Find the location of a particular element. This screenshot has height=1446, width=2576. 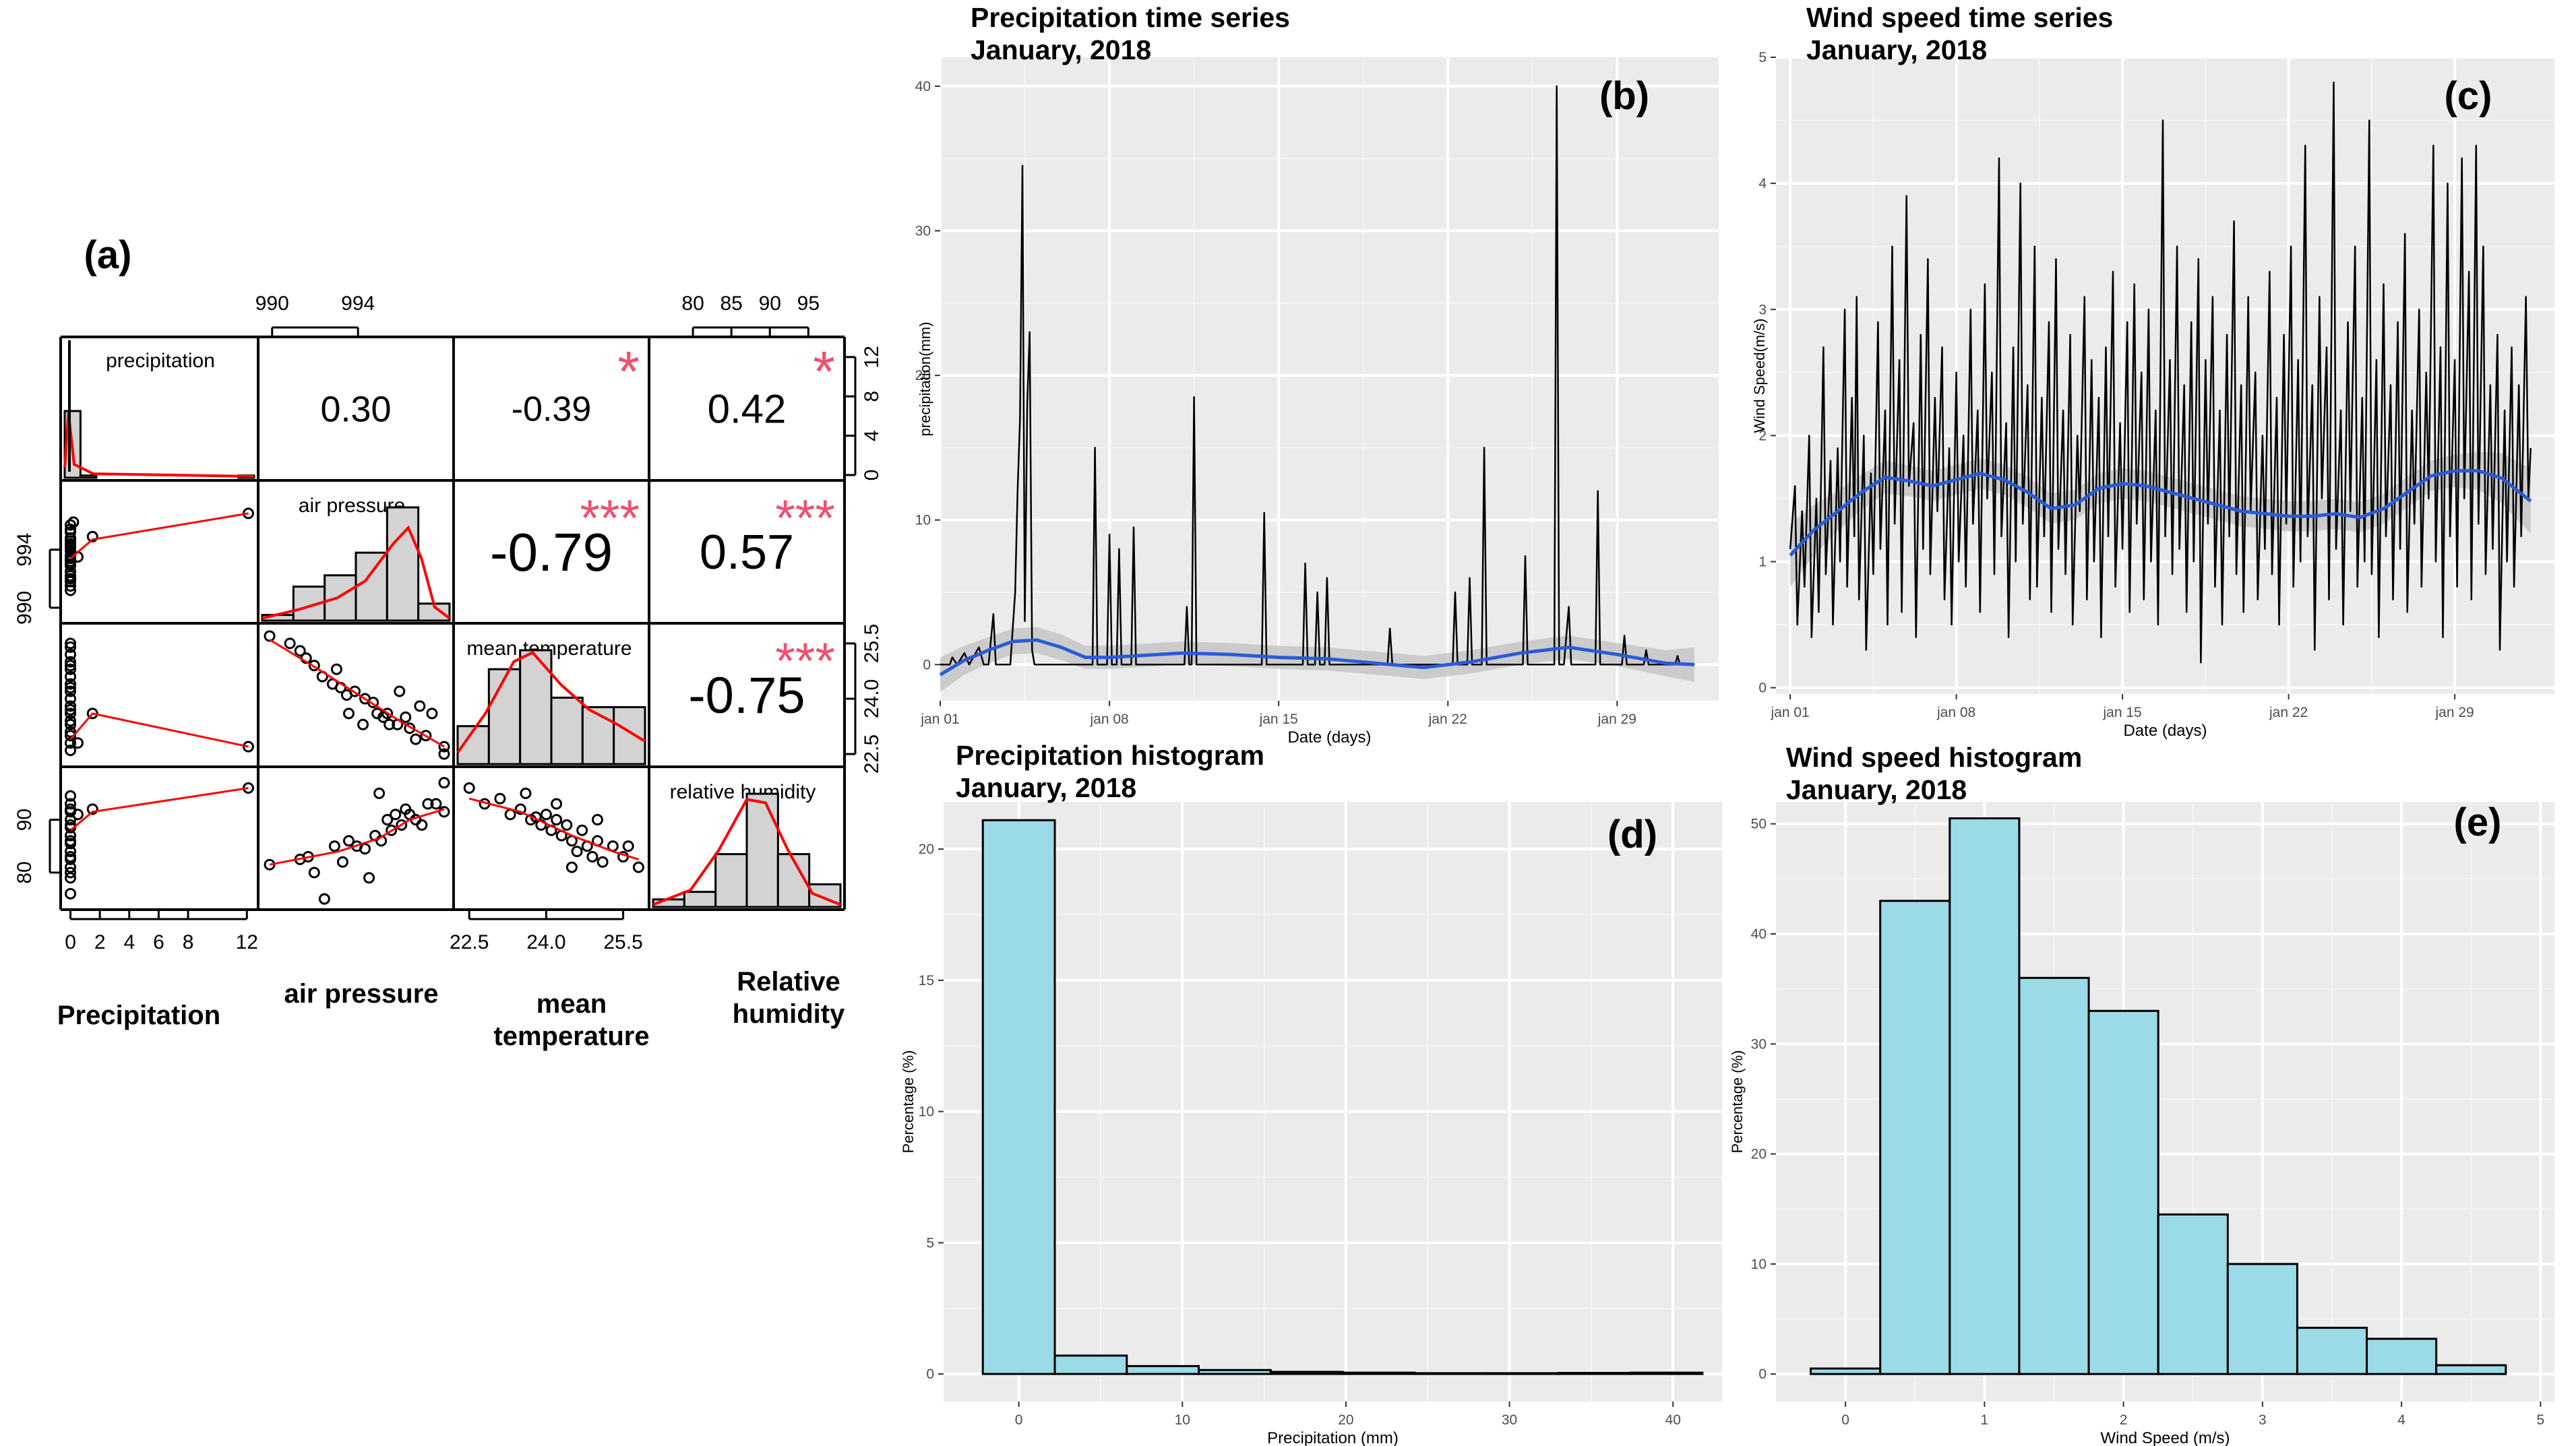

x-tick-label: 10 is located at coordinates (1183, 1420).